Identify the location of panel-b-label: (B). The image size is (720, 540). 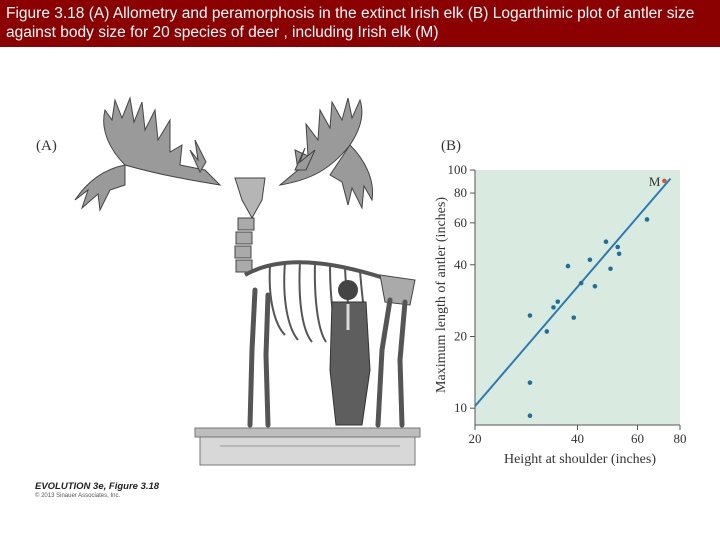
(451, 146).